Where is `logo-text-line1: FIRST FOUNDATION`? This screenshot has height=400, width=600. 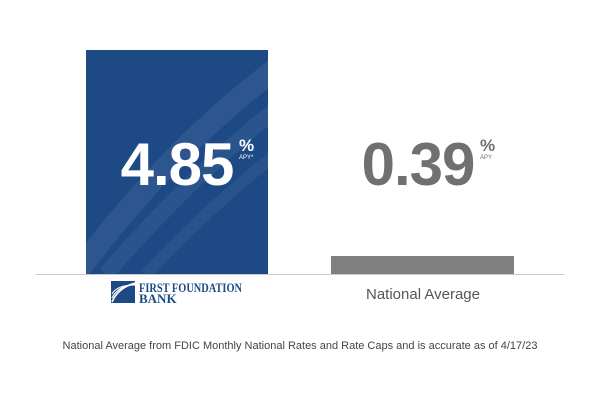
logo-text-line1: FIRST FOUNDATION is located at coordinates (190, 287).